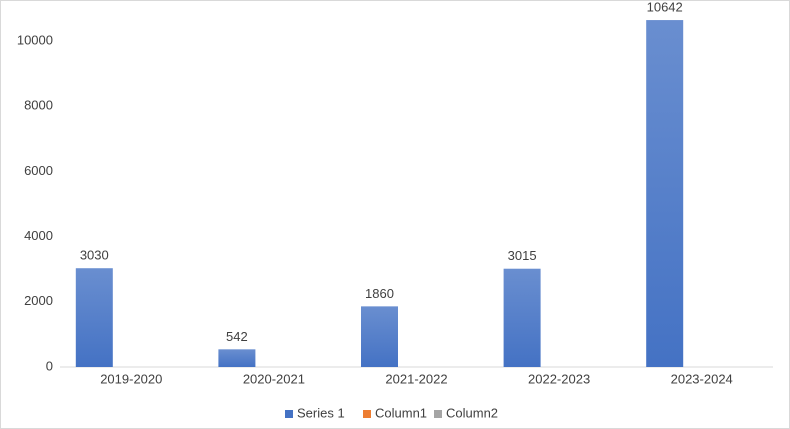  Describe the element at coordinates (38, 300) in the screenshot. I see `y-tick-label: 2000` at that location.